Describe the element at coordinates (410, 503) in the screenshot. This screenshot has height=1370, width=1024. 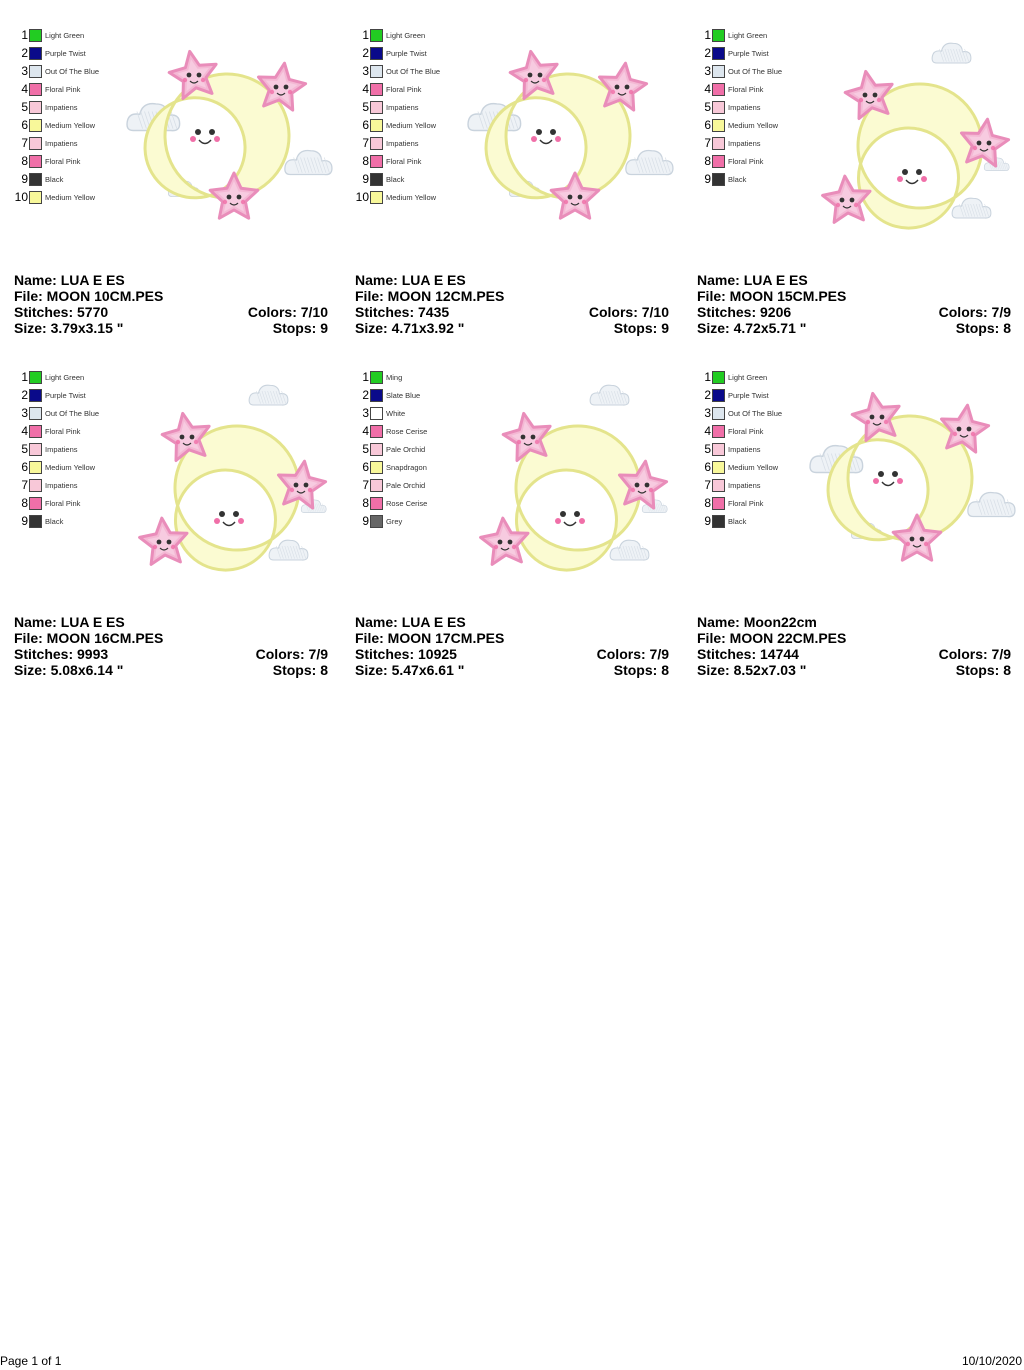
I see `thread-row: 8 Rose Cerise` at that location.